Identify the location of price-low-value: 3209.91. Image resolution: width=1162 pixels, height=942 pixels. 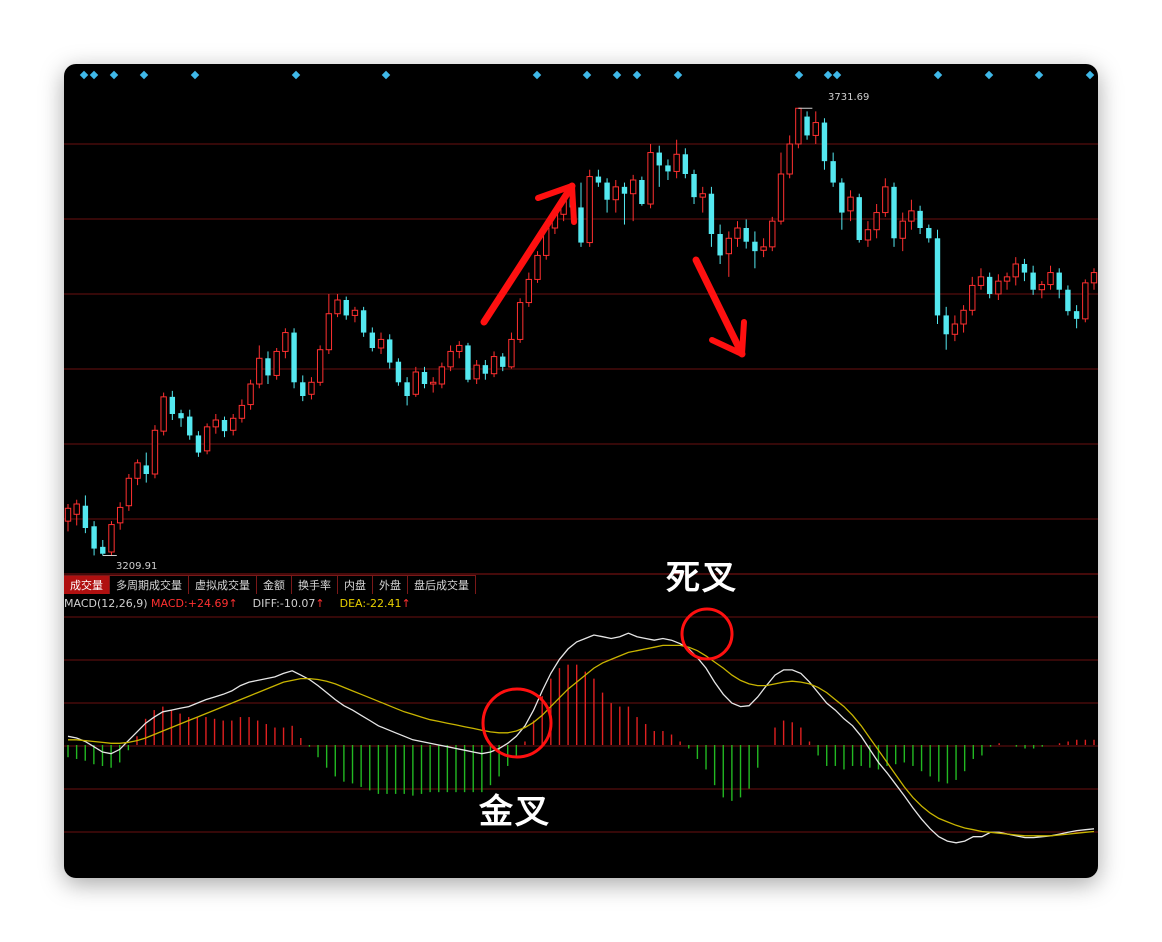
(137, 566).